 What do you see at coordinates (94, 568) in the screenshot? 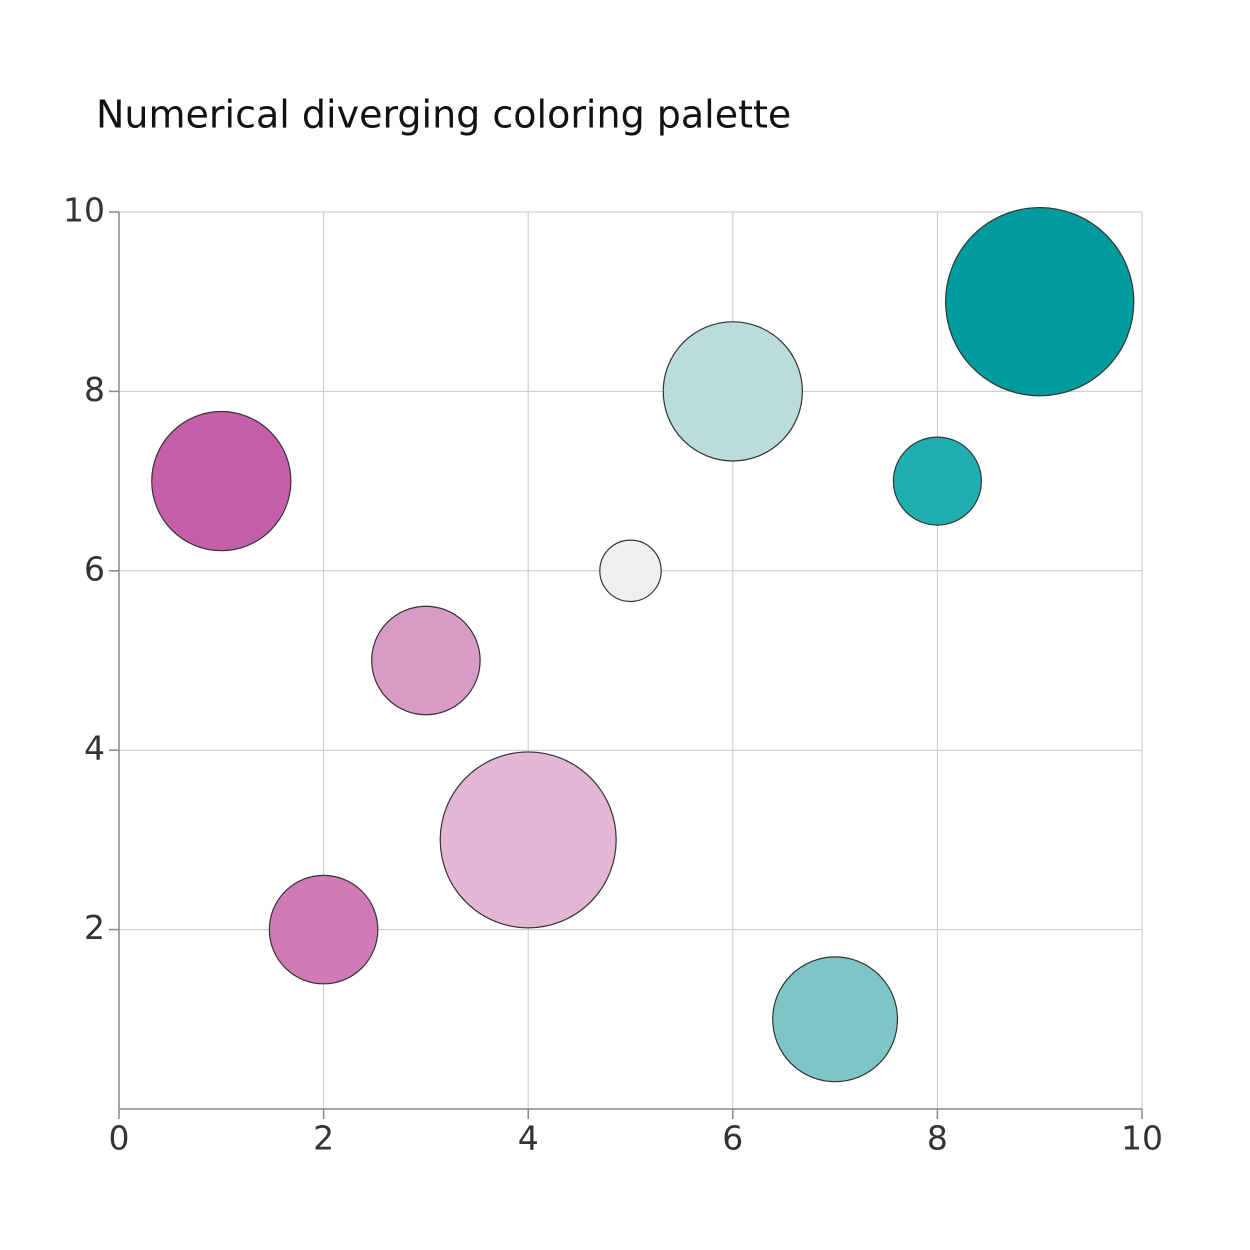
I see `y-tick-label: 6` at bounding box center [94, 568].